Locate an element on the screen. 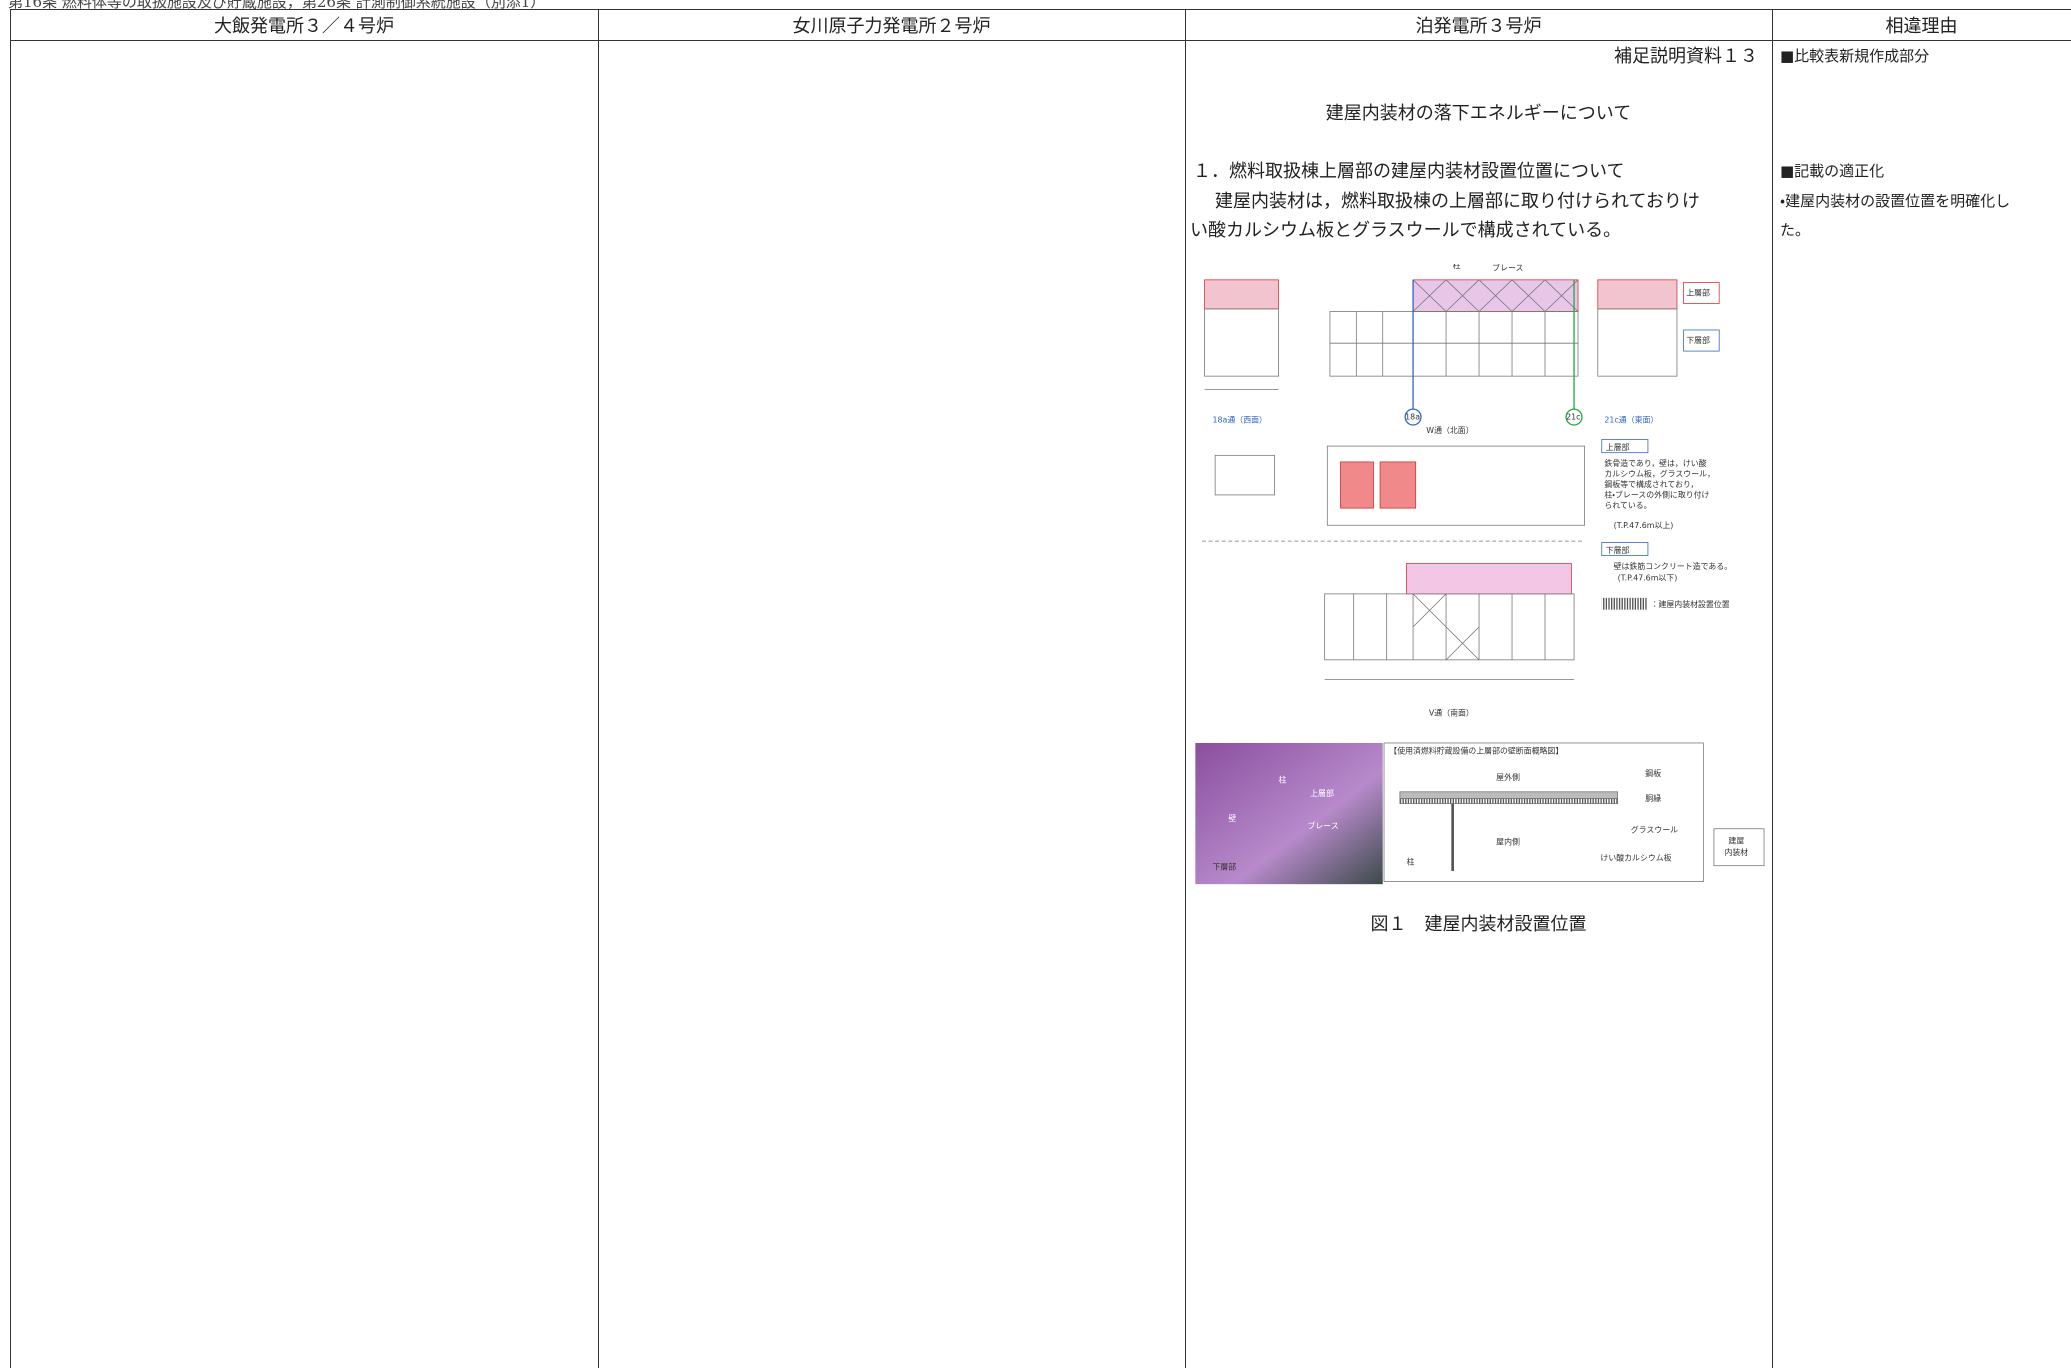 This screenshot has width=2071, height=1368. figure-label: 壁 is located at coordinates (1232, 818).